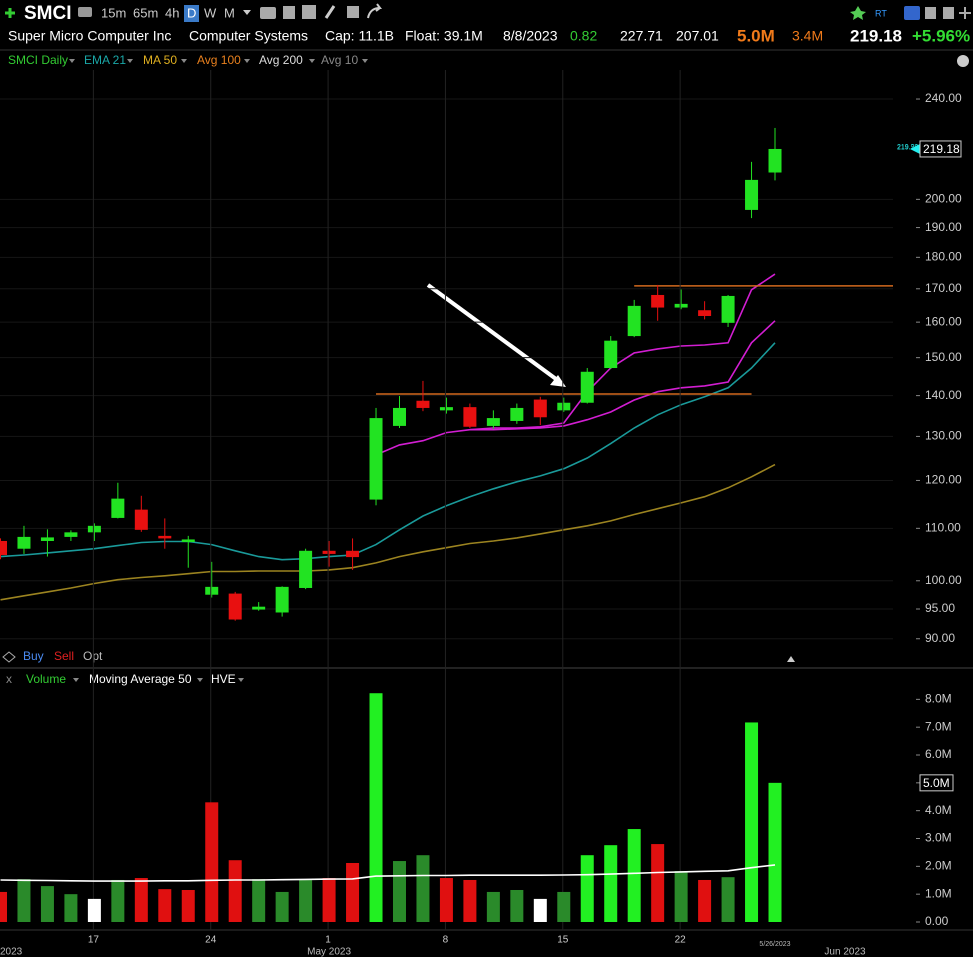  Describe the element at coordinates (563, 940) in the screenshot. I see `x-tick-label: 15` at that location.